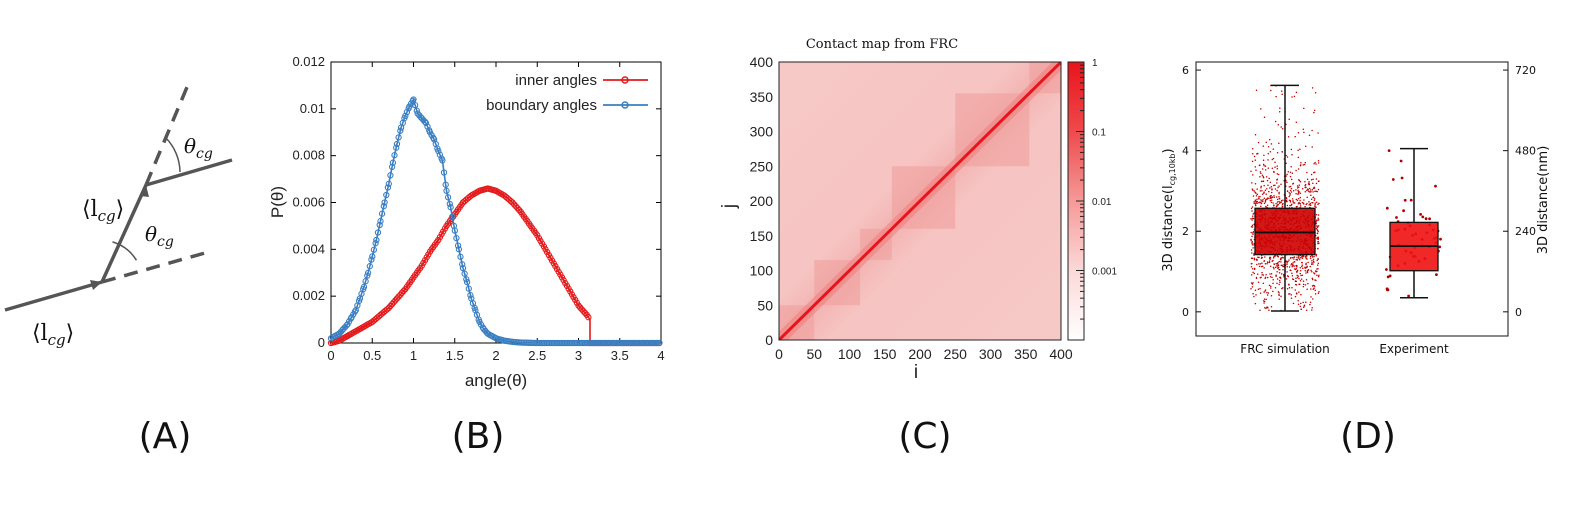  Describe the element at coordinates (762, 201) in the screenshot. I see `y-tick-label: 200` at that location.